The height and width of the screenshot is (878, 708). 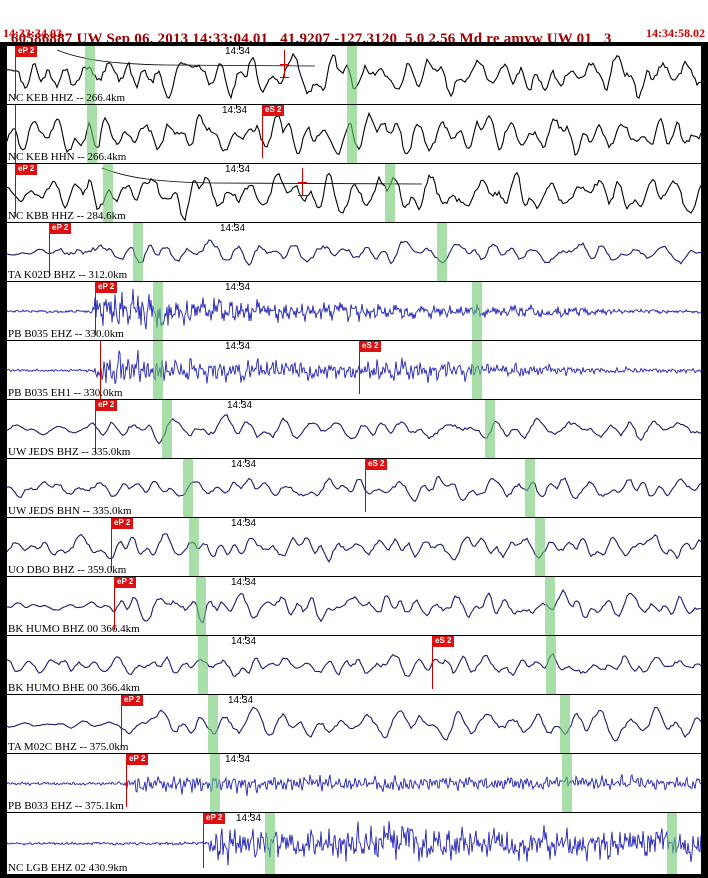 I want to click on station-label: PB B033 EHZ -- 375.1km, so click(x=66, y=806).